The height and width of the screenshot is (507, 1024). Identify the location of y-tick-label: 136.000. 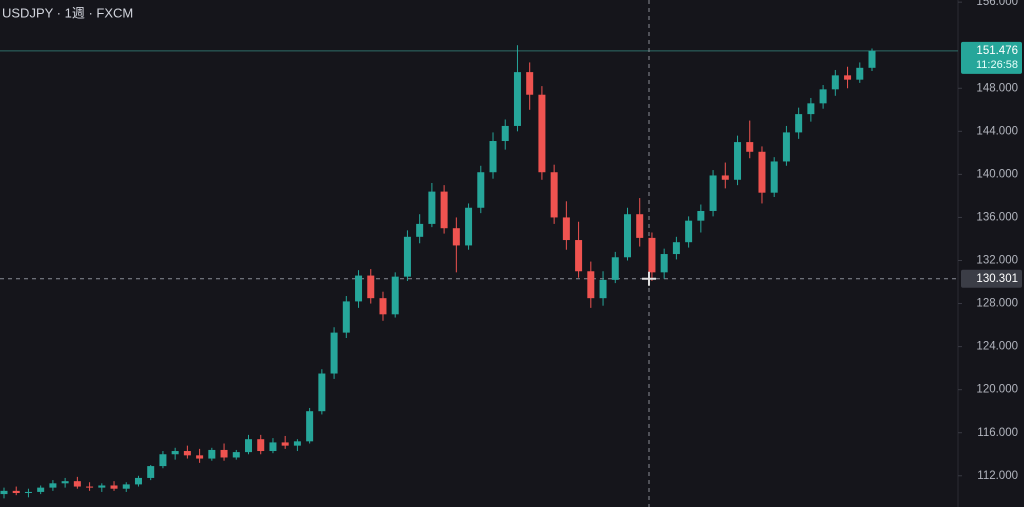
(997, 217).